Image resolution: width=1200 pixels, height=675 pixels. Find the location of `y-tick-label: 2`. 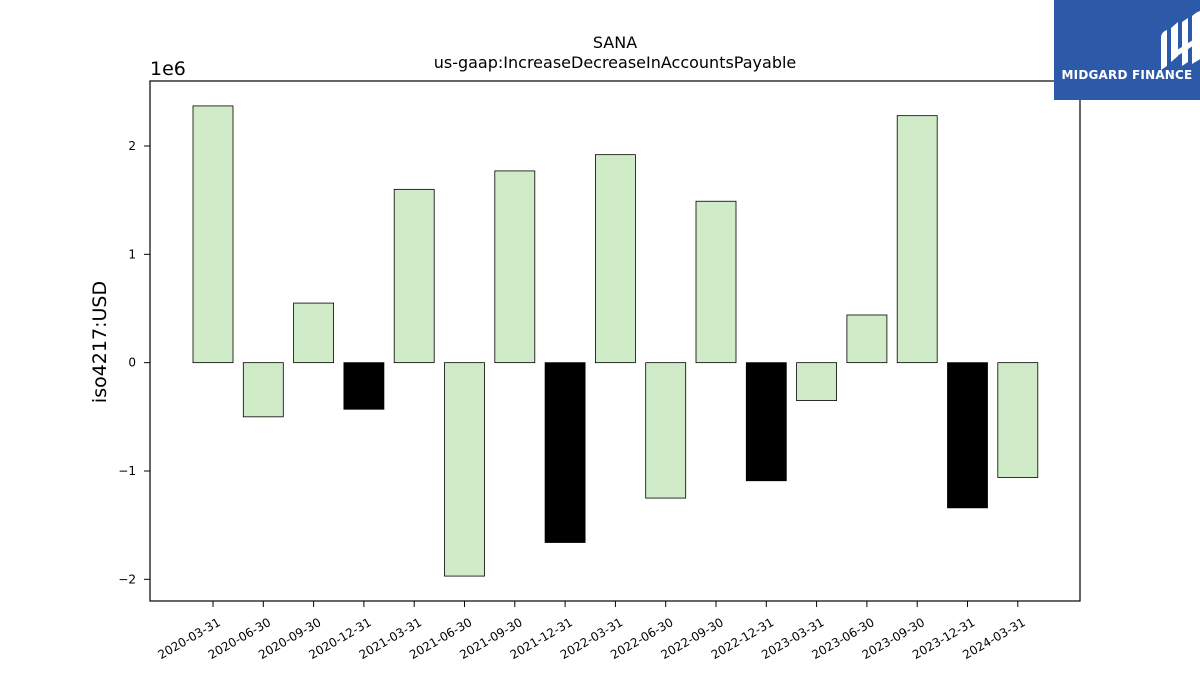

y-tick-label: 2 is located at coordinates (132, 146).